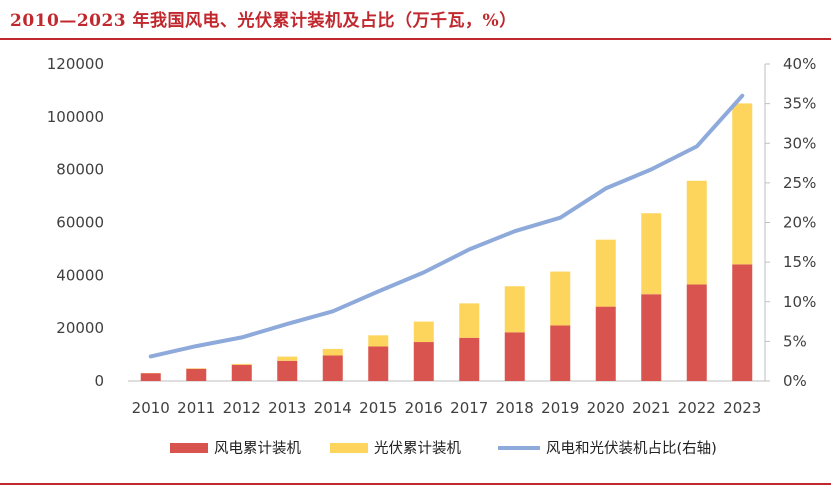 Image resolution: width=831 pixels, height=489 pixels. Describe the element at coordinates (631, 448) in the screenshot. I see `legend-label-share: 风电和光伏装机占比(右轴)` at that location.